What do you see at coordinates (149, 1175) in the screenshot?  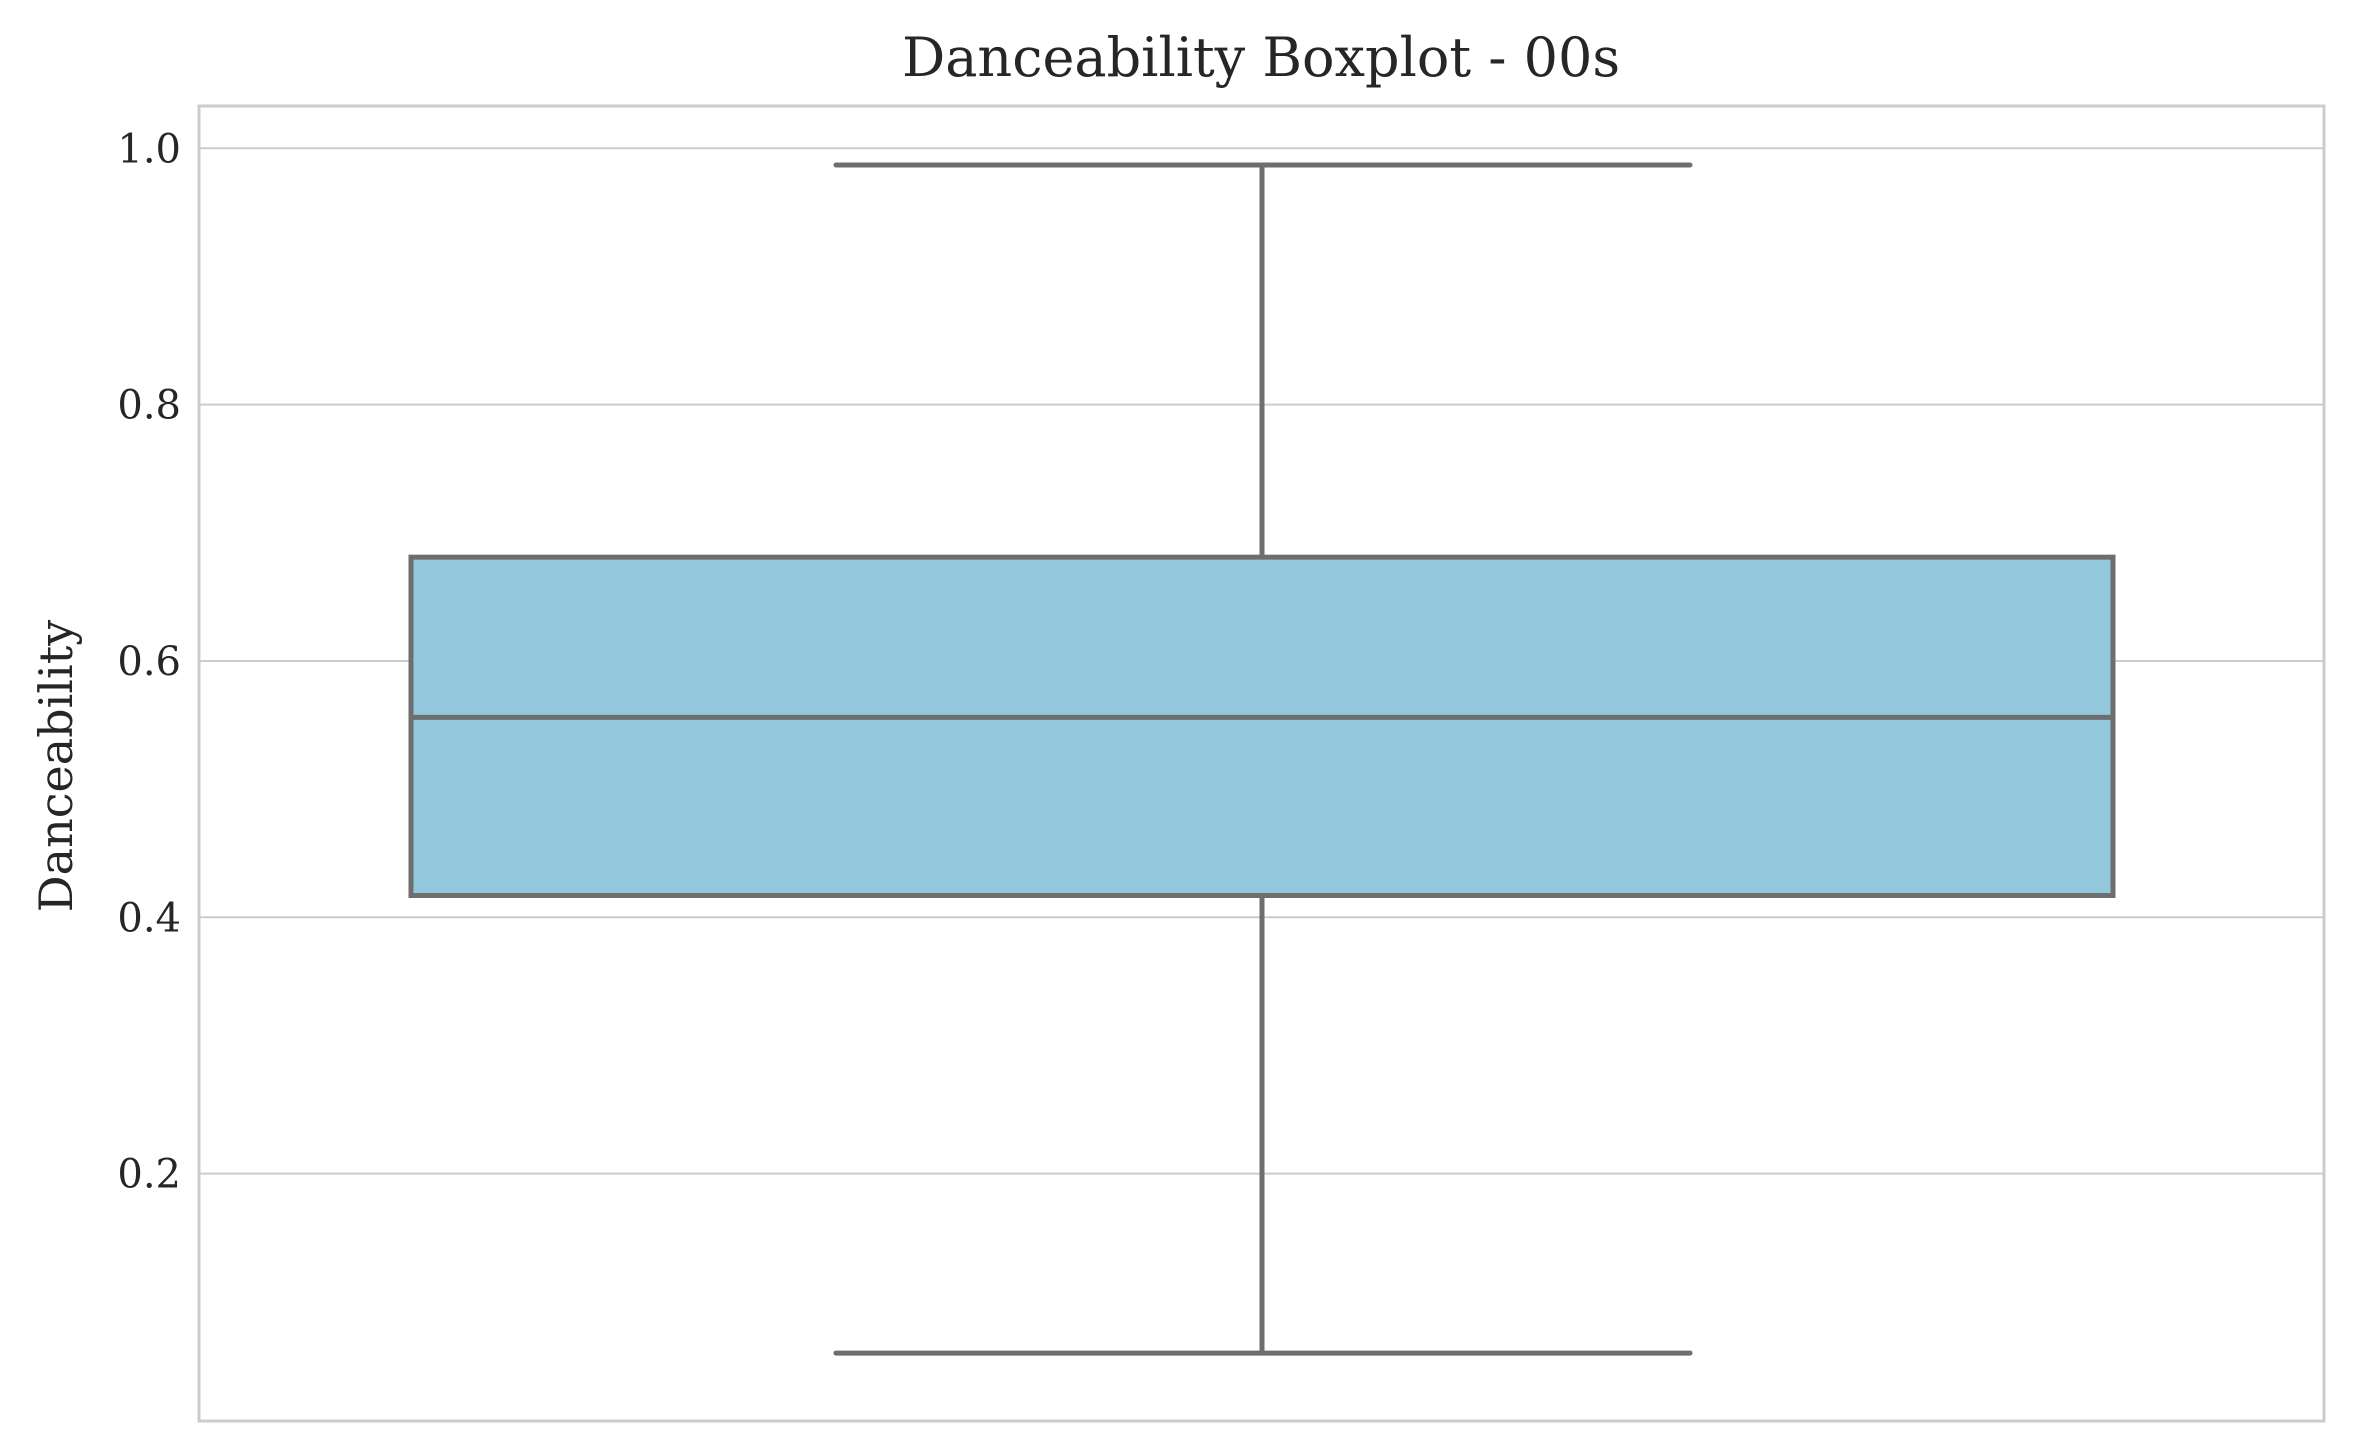 I see `y-tick-label: 0.2` at bounding box center [149, 1175].